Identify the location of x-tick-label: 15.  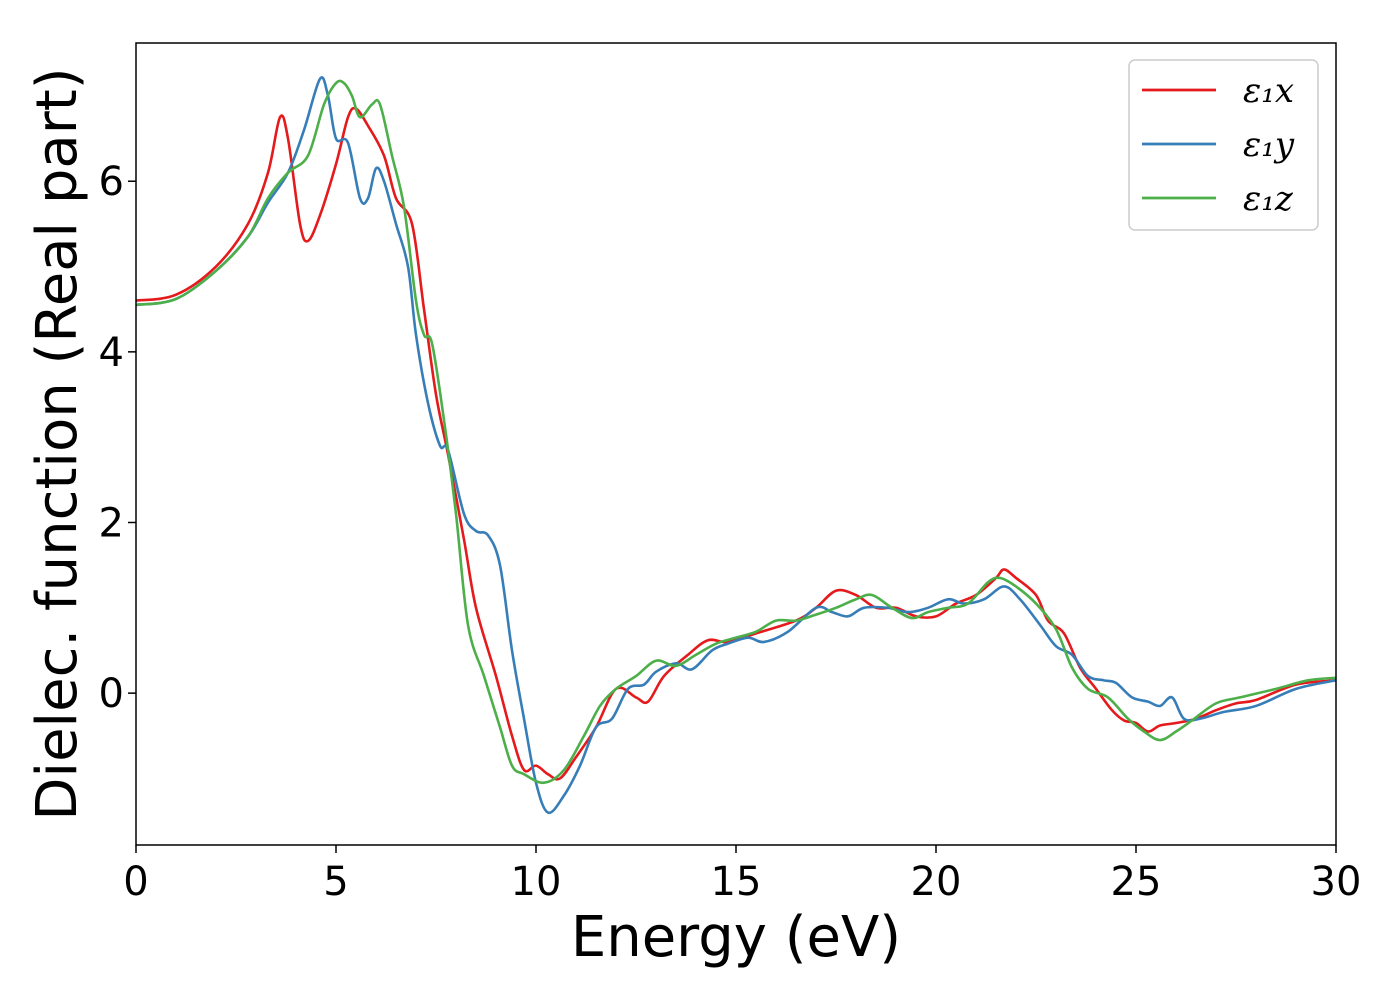
(736, 882).